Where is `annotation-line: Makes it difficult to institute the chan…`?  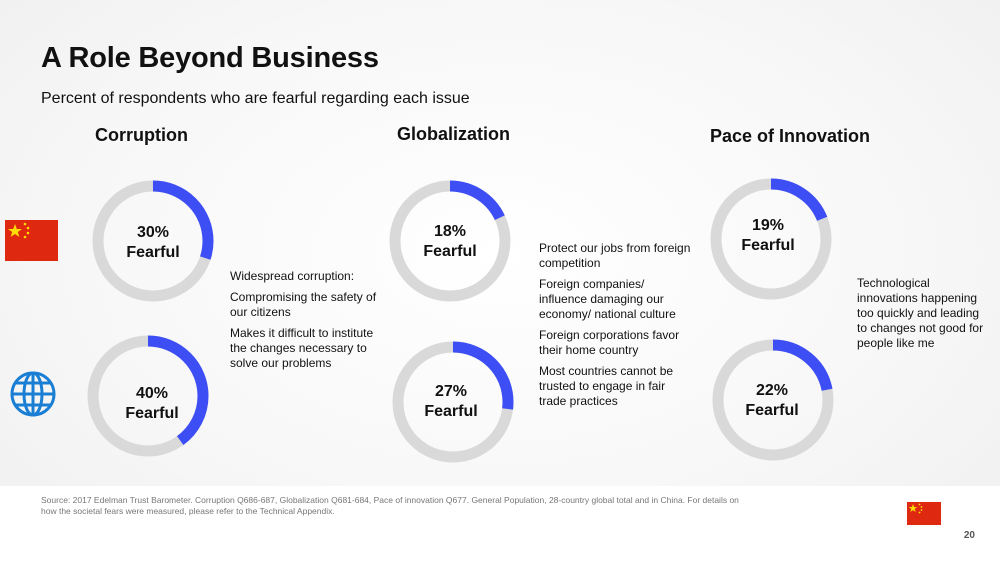 annotation-line: Makes it difficult to institute the chan… is located at coordinates (302, 348).